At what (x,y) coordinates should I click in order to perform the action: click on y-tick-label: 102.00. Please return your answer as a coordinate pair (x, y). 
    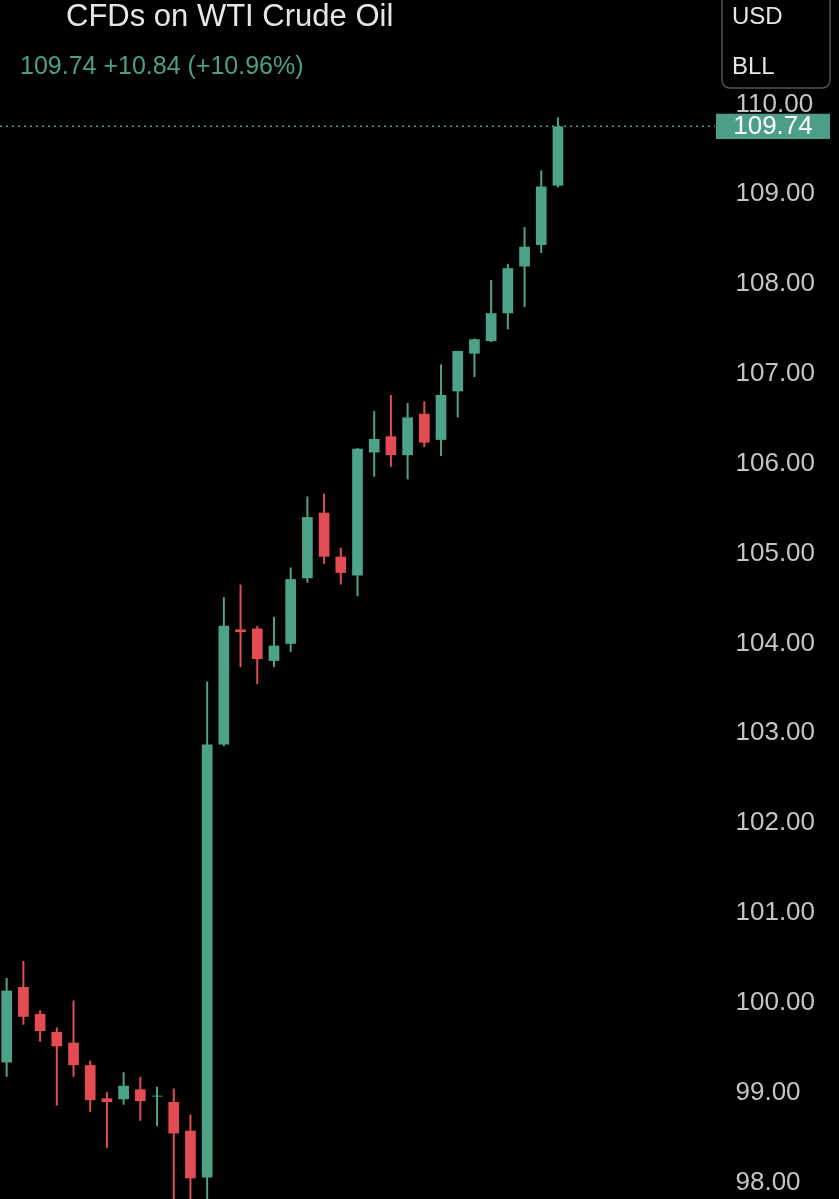
    Looking at the image, I should click on (775, 821).